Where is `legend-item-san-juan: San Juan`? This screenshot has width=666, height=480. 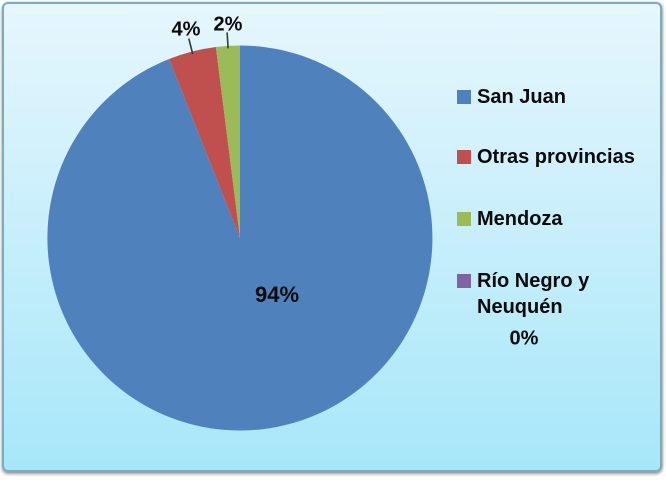
legend-item-san-juan: San Juan is located at coordinates (511, 97).